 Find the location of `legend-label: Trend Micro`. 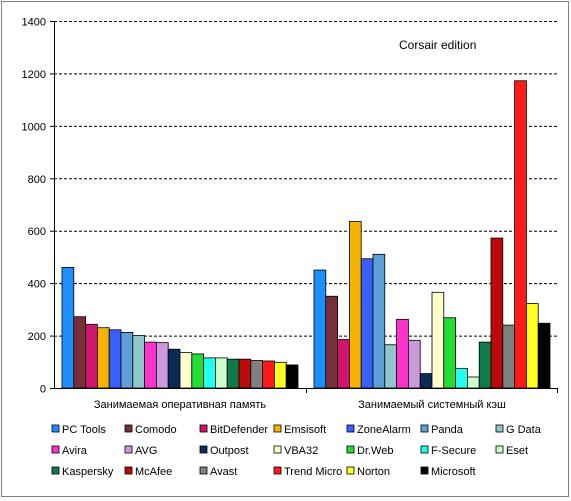

legend-label: Trend Micro is located at coordinates (313, 472).